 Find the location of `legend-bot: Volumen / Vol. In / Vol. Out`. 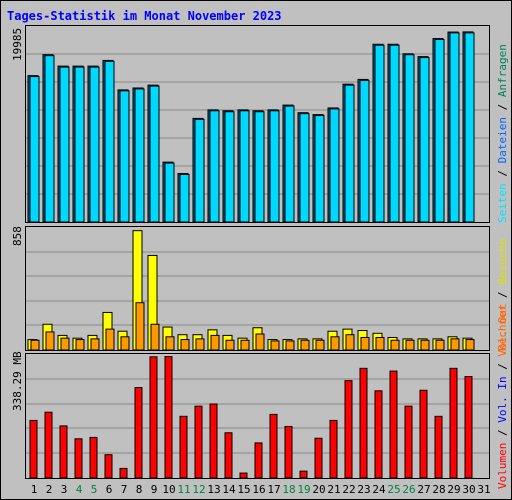

legend-bot: Volumen / Vol. In / Vol. Out is located at coordinates (502, 396).